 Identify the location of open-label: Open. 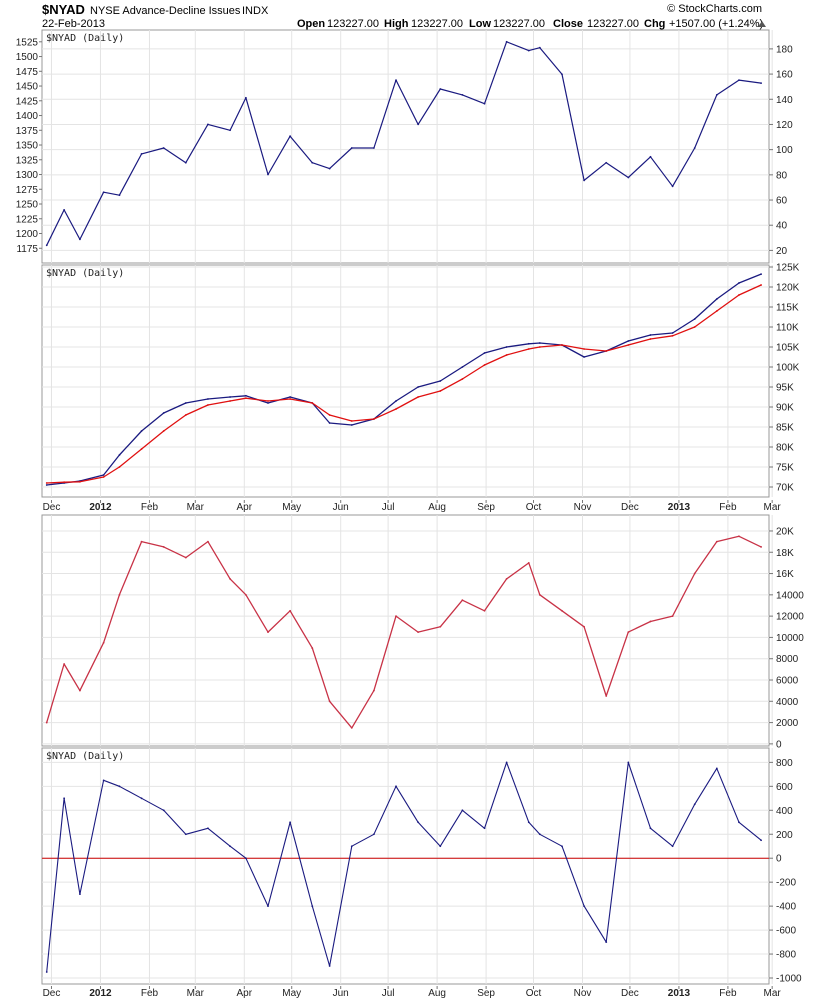
(311, 24).